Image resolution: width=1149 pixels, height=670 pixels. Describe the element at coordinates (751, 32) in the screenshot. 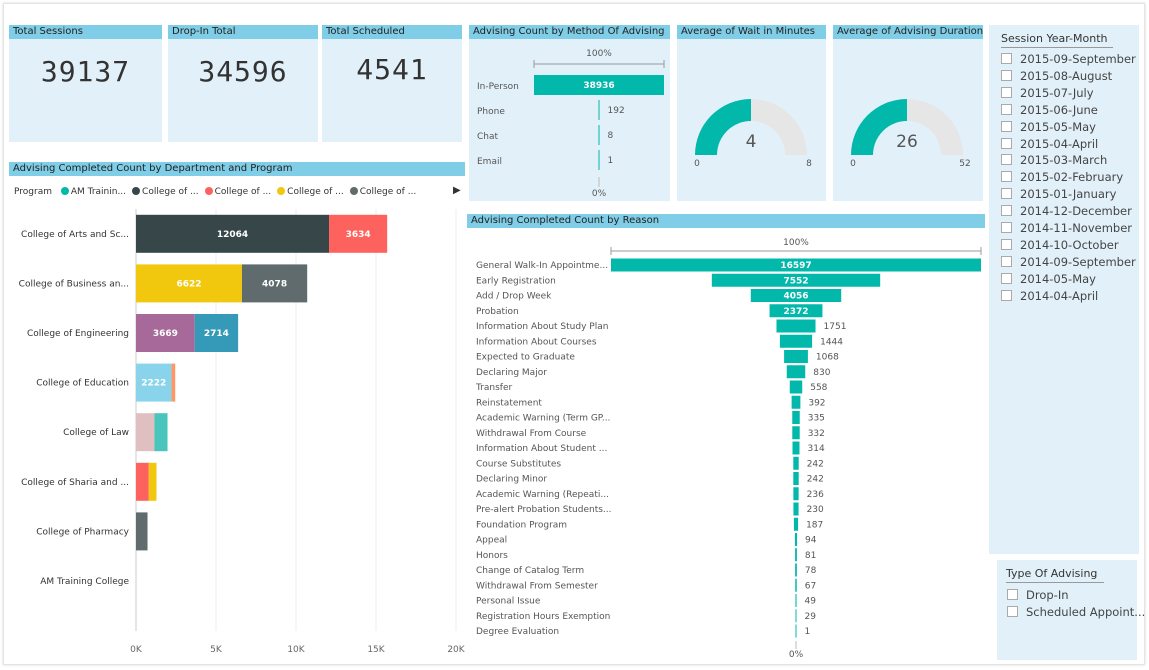

I see `wait-gauge-title: Average of Wait in Minutes` at that location.